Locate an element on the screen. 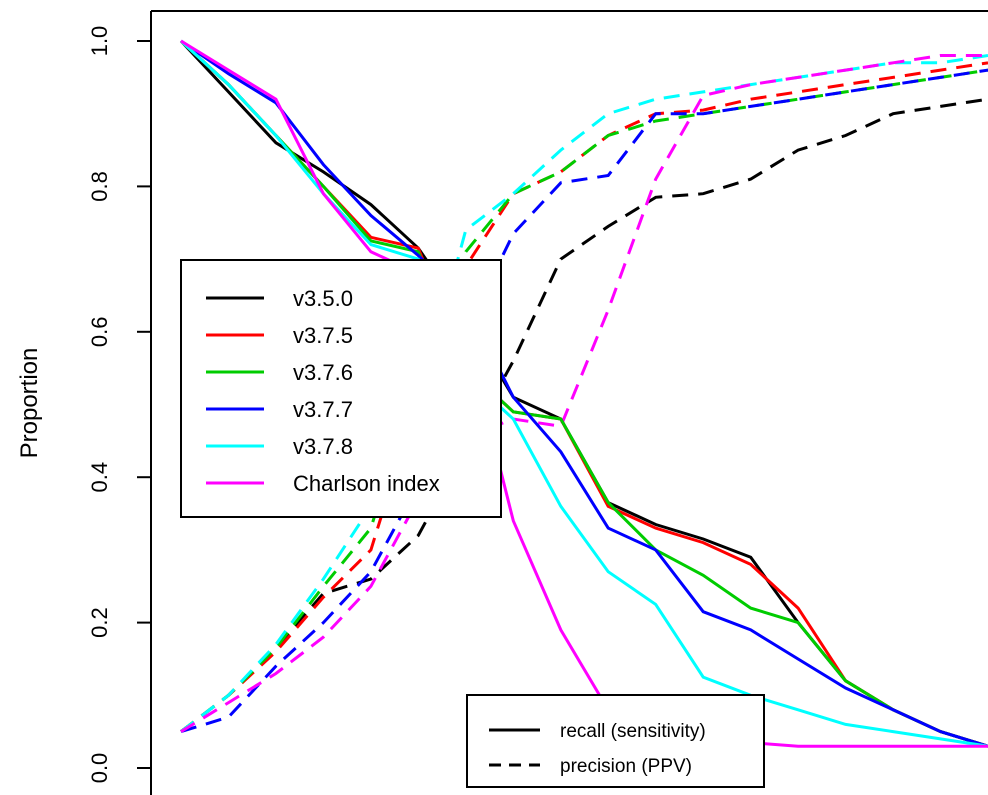  legend-label: v3.7.7 is located at coordinates (323, 409).